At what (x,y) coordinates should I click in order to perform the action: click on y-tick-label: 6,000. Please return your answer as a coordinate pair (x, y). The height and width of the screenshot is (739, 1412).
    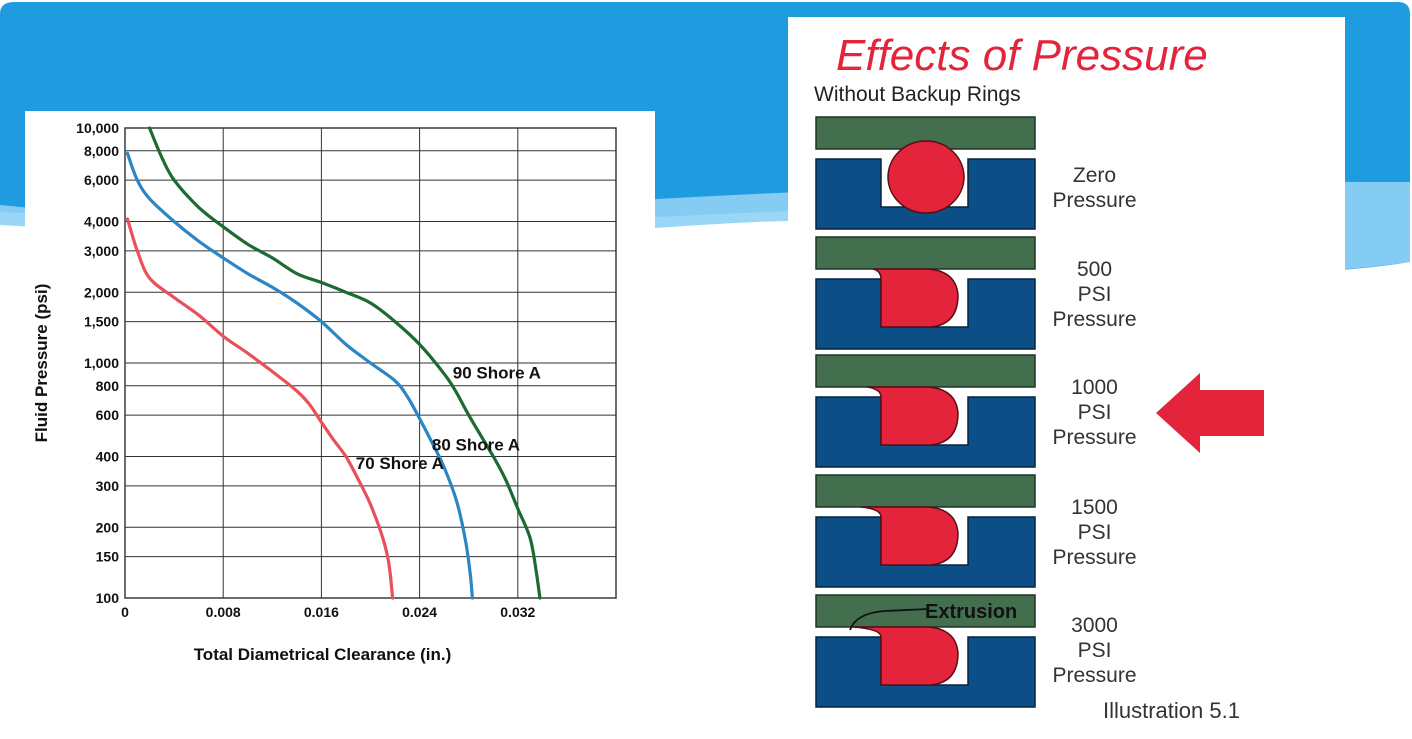
    Looking at the image, I should click on (101, 180).